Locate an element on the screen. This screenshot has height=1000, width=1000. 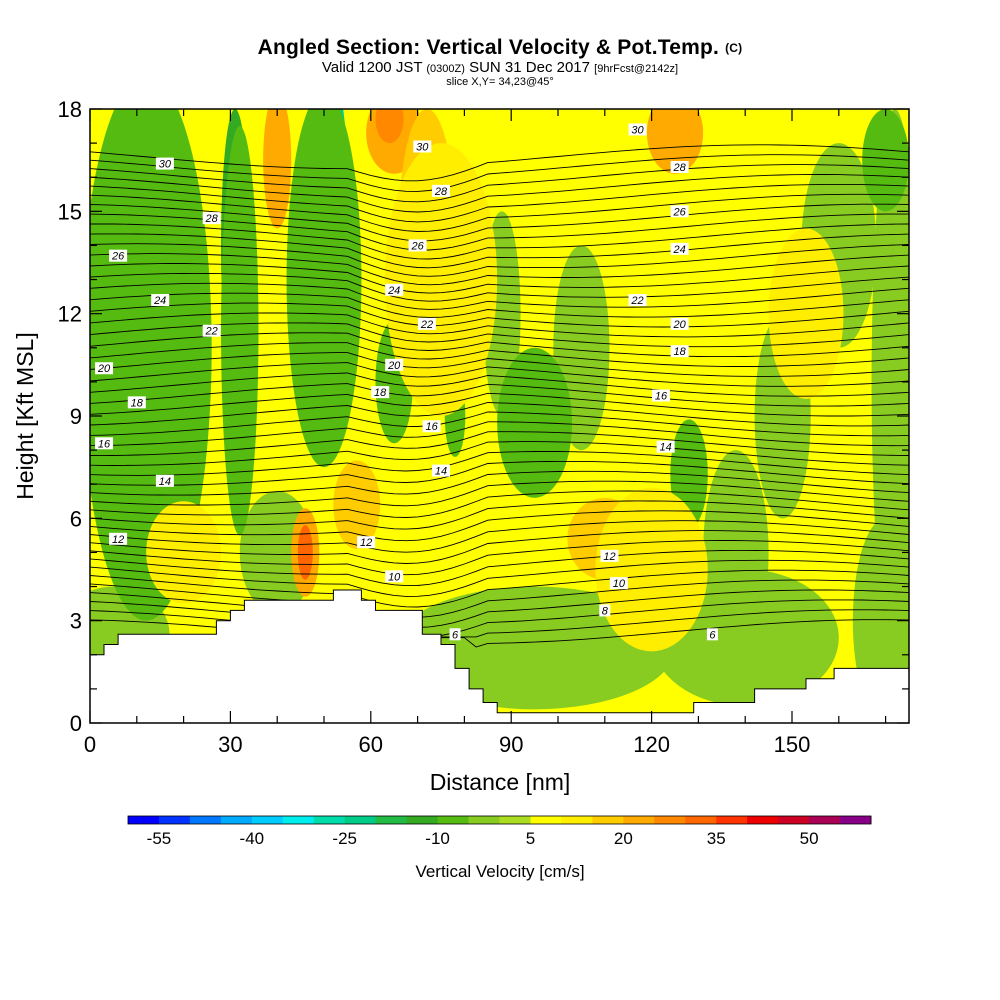
contour-label-text: 8 is located at coordinates (605, 611).